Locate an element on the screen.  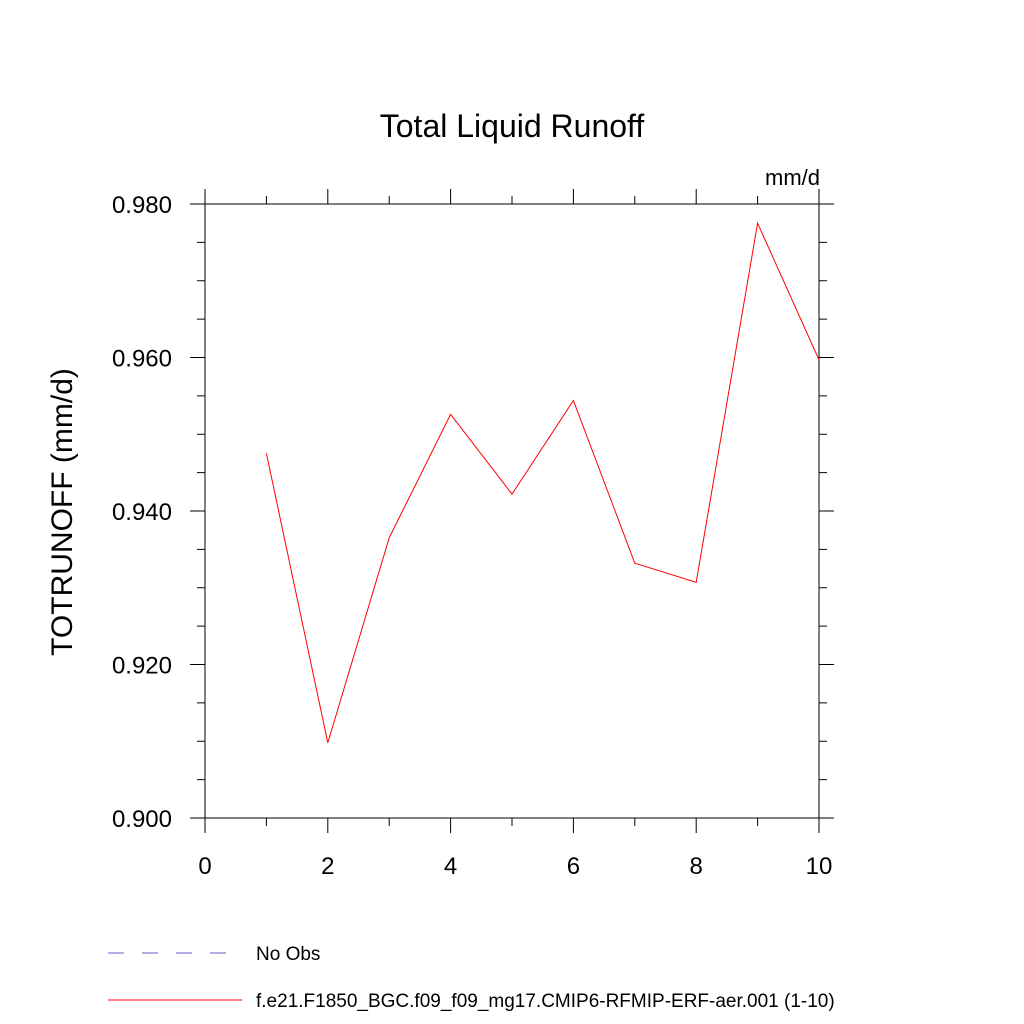
x-tick-label: 4 is located at coordinates (450, 866).